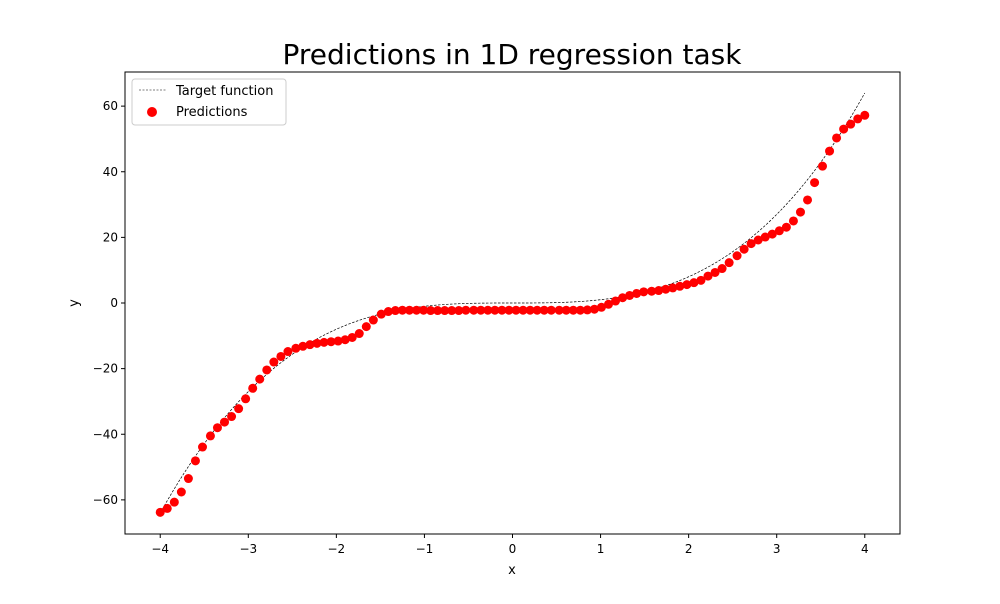 The image size is (1000, 604). Describe the element at coordinates (109, 303) in the screenshot. I see `y-axis-ticks: −60 −40 −20 0 20 40 60` at that location.